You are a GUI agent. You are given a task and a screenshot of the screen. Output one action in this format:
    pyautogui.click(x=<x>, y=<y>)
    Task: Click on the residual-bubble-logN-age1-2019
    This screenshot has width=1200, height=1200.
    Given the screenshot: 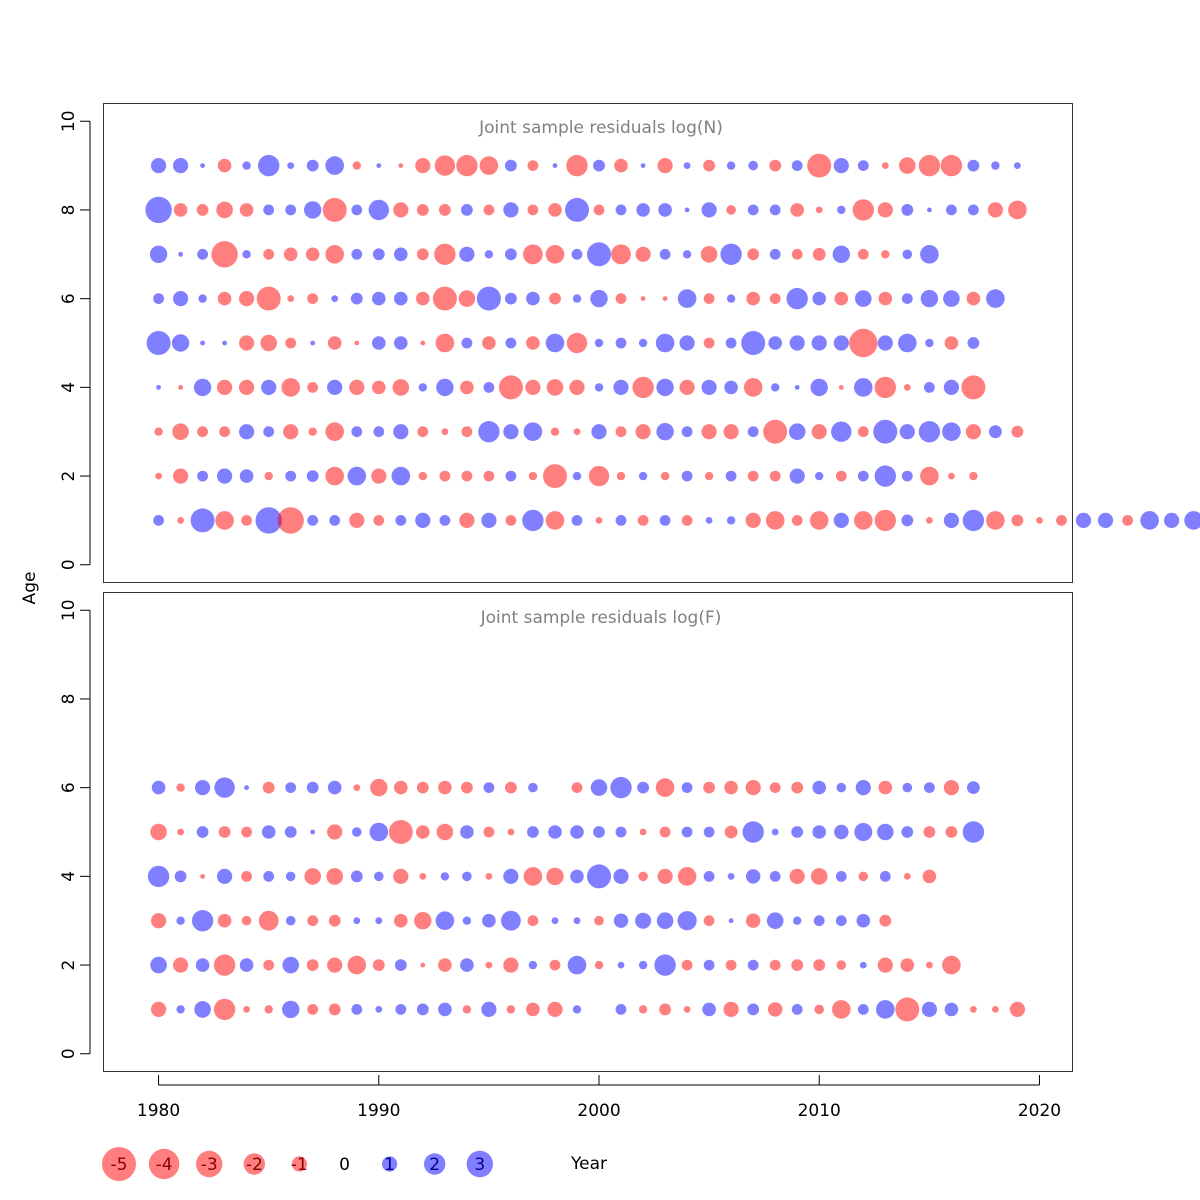 What is the action you would take?
    pyautogui.click(x=1017, y=520)
    